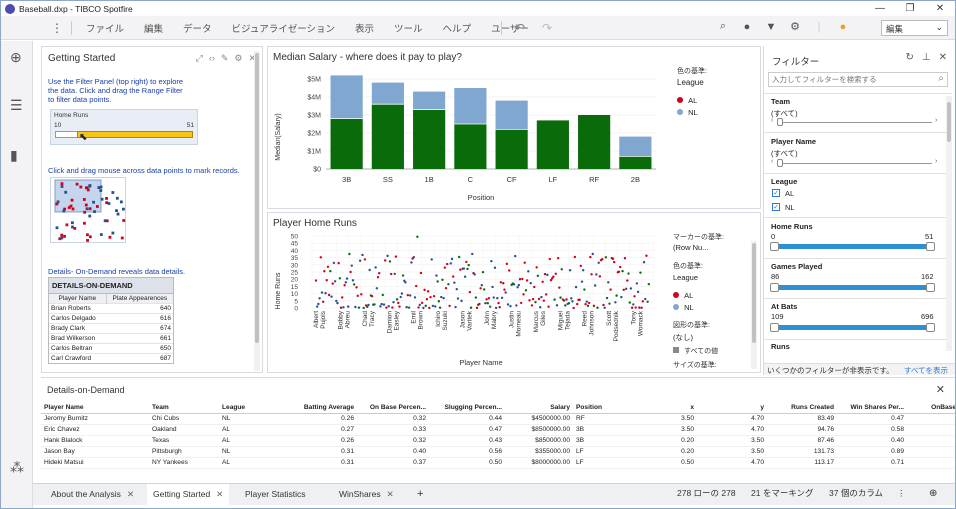 This screenshot has height=509, width=956. I want to click on scatter-xtick-label: Reed, so click(585, 319).